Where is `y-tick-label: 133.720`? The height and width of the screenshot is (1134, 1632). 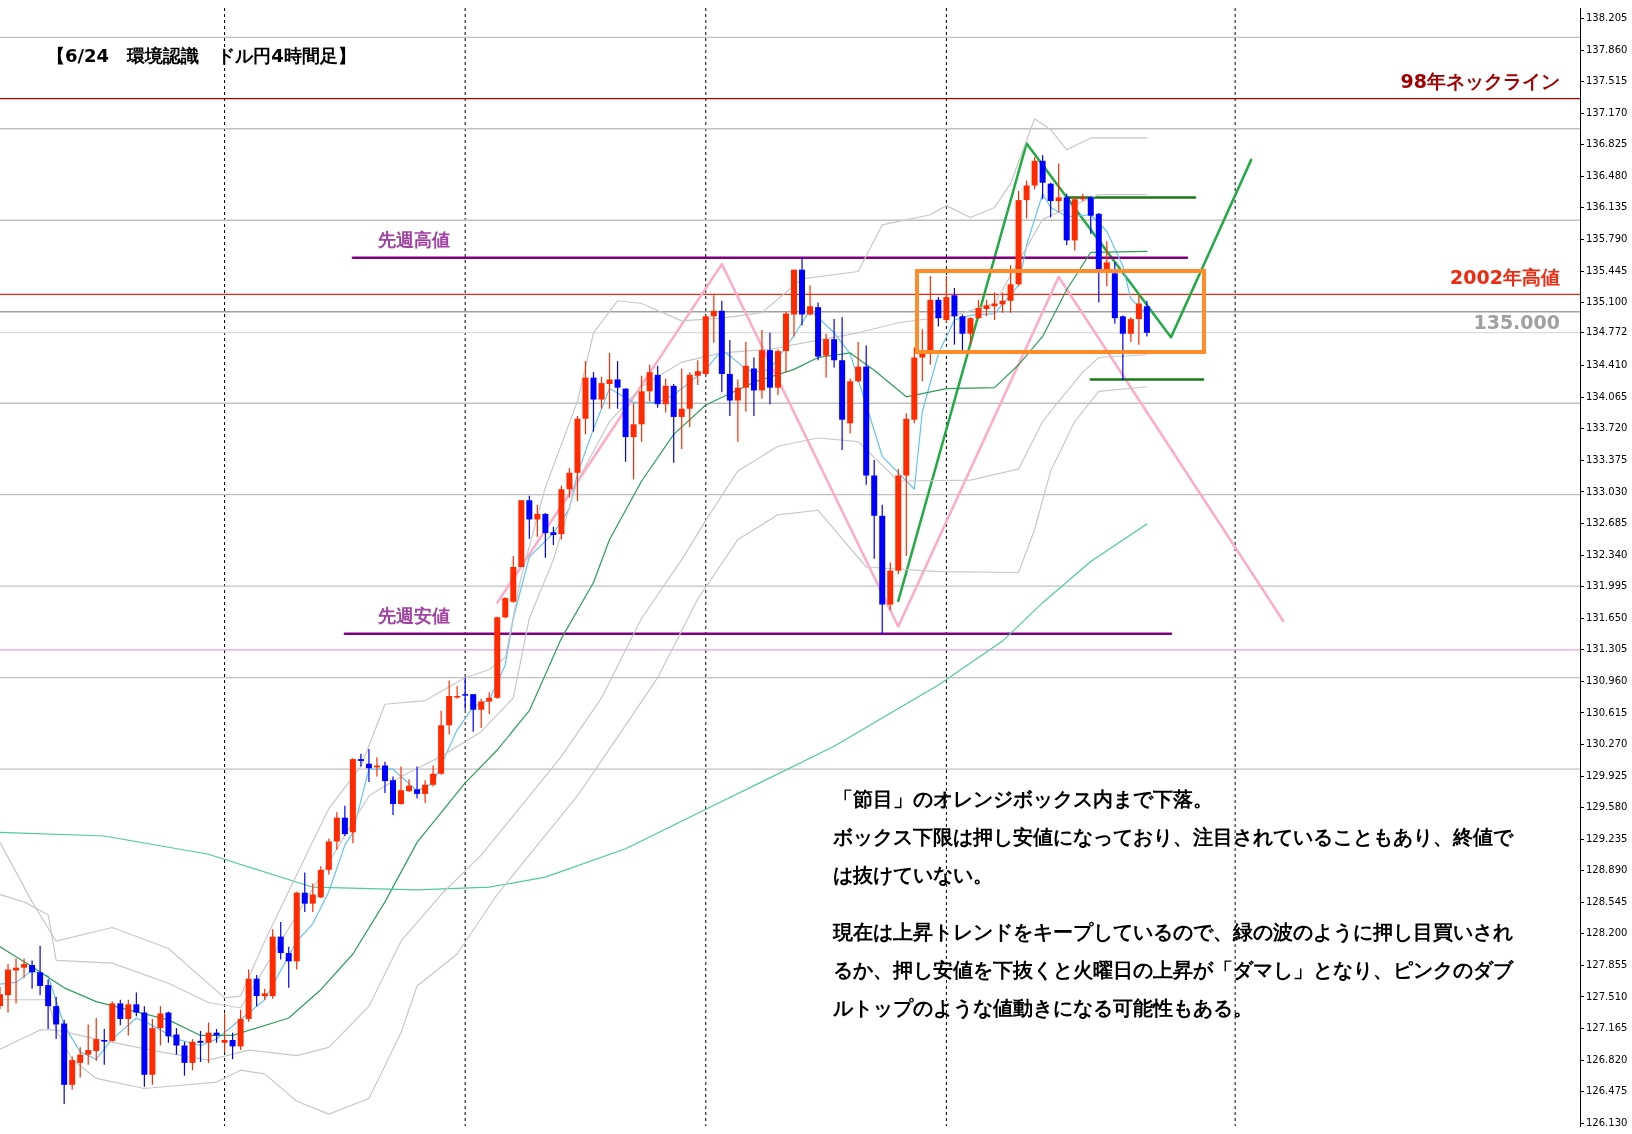
y-tick-label: 133.720 is located at coordinates (1607, 428).